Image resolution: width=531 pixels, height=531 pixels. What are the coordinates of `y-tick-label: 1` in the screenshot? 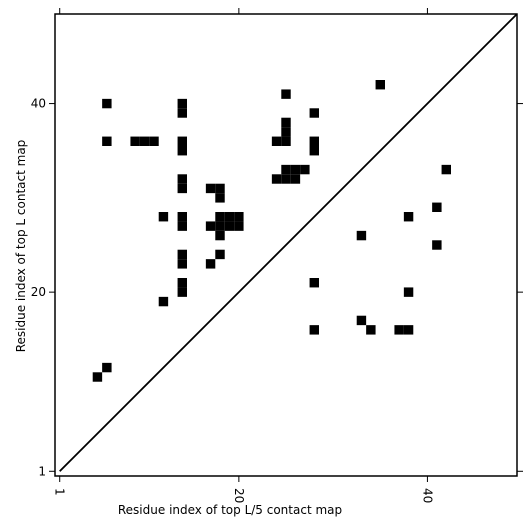 It's located at (42, 471).